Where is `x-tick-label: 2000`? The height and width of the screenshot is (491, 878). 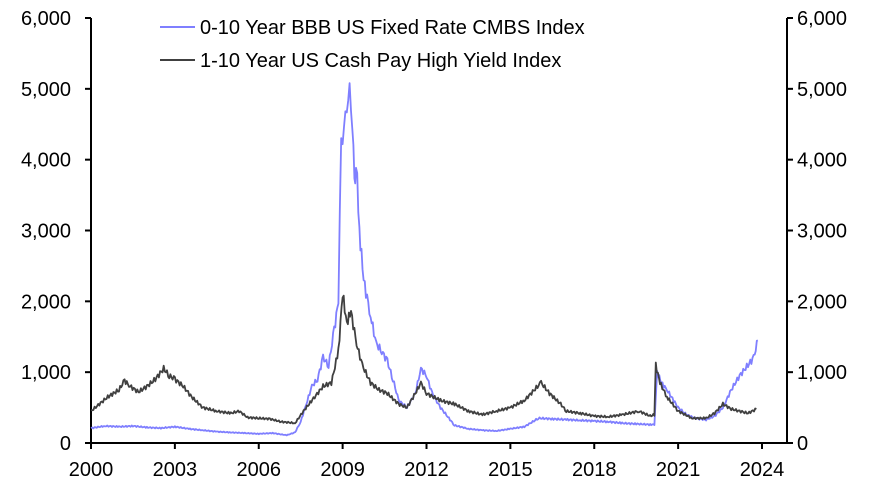 x-tick-label: 2000 is located at coordinates (91, 470).